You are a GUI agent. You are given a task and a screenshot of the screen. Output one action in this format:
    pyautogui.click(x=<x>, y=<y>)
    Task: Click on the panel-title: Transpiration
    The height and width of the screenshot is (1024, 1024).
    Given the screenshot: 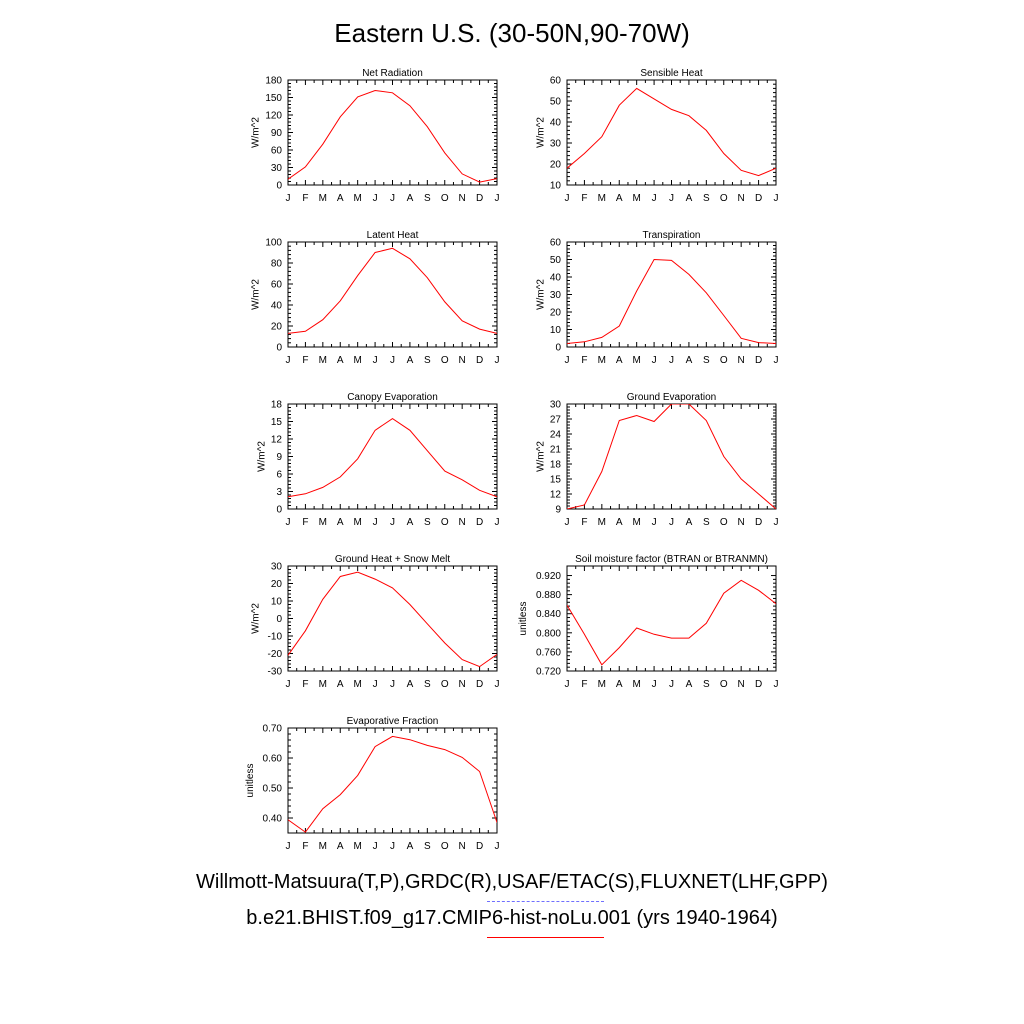 What is the action you would take?
    pyautogui.click(x=672, y=235)
    